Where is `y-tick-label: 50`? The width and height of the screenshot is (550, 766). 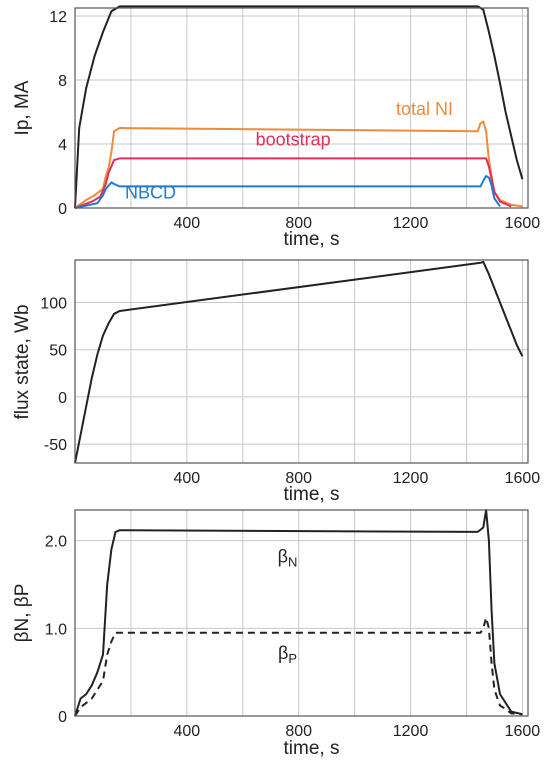
y-tick-label: 50 is located at coordinates (58, 351).